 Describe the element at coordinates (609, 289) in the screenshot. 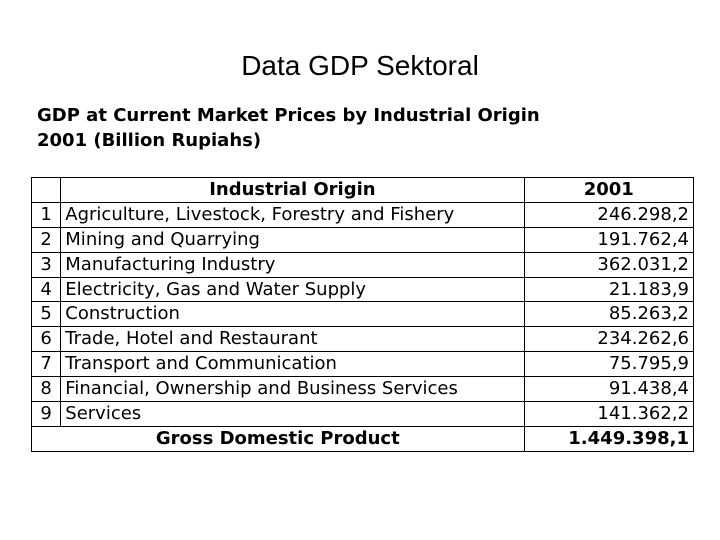

I see `row-value: 21.183,9` at that location.